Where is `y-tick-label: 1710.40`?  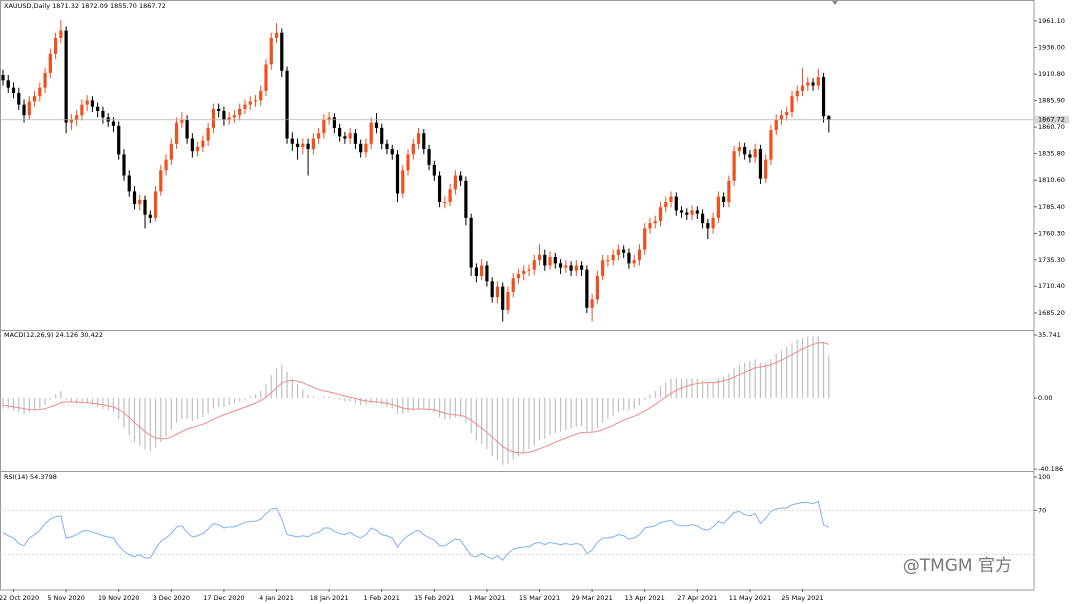
y-tick-label: 1710.40 is located at coordinates (1051, 286).